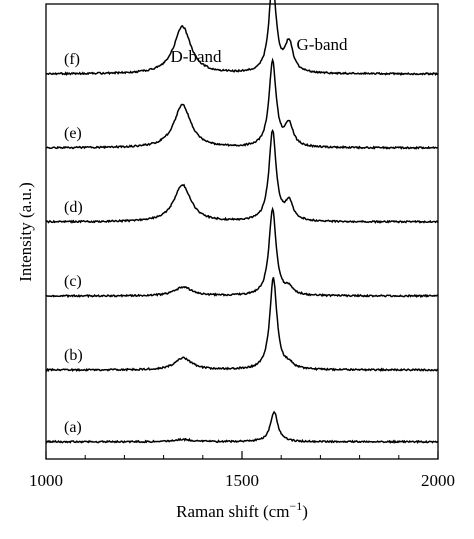 The width and height of the screenshot is (474, 539). Describe the element at coordinates (46, 480) in the screenshot. I see `x-tick-label: 1000` at that location.